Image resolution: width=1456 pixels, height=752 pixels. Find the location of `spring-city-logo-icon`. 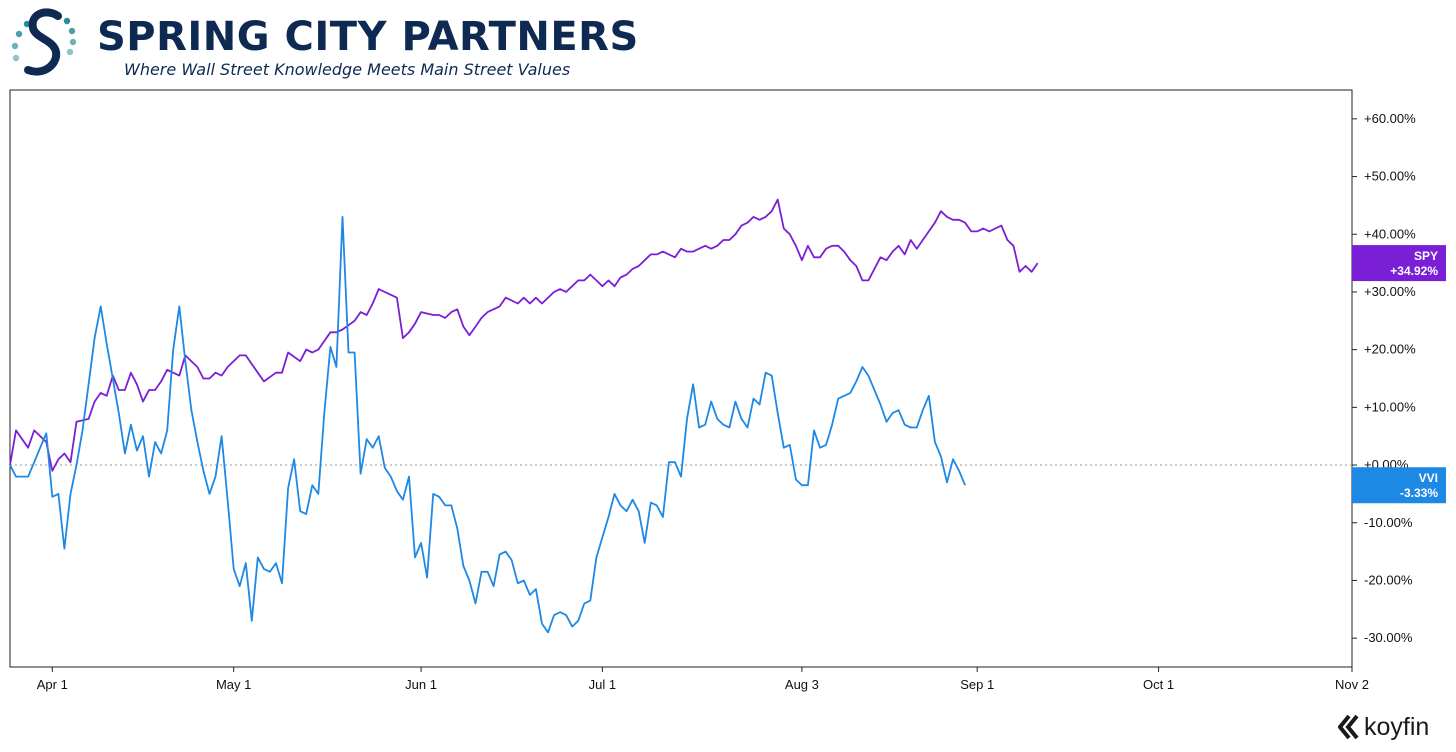

spring-city-logo-icon is located at coordinates (44, 42).